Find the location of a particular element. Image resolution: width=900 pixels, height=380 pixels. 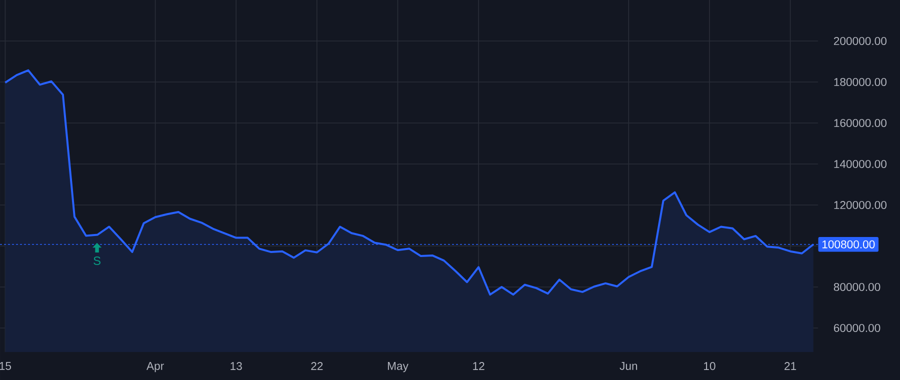

y-tick-label: 160000.00 is located at coordinates (860, 123).